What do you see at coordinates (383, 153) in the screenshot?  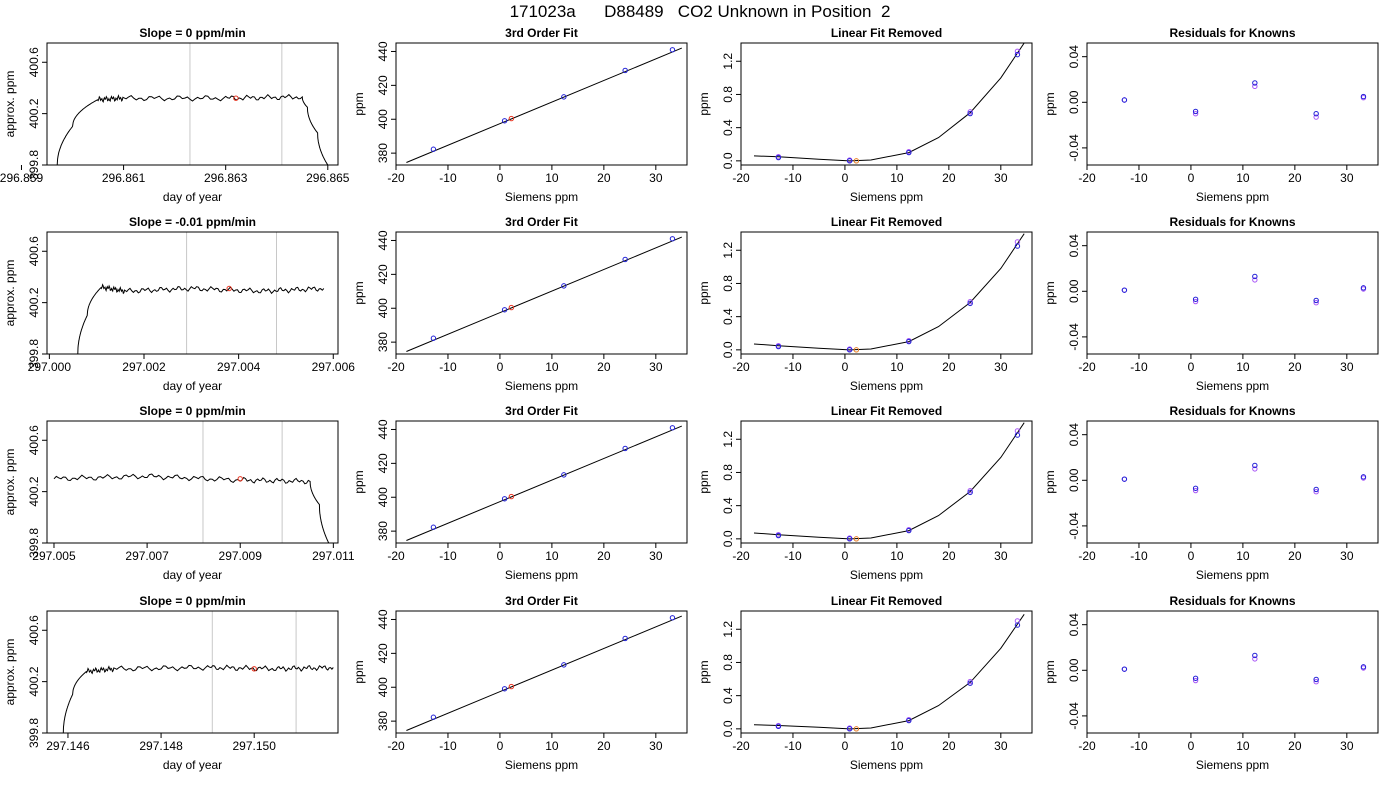 I see `y-tick-label: 380` at bounding box center [383, 153].